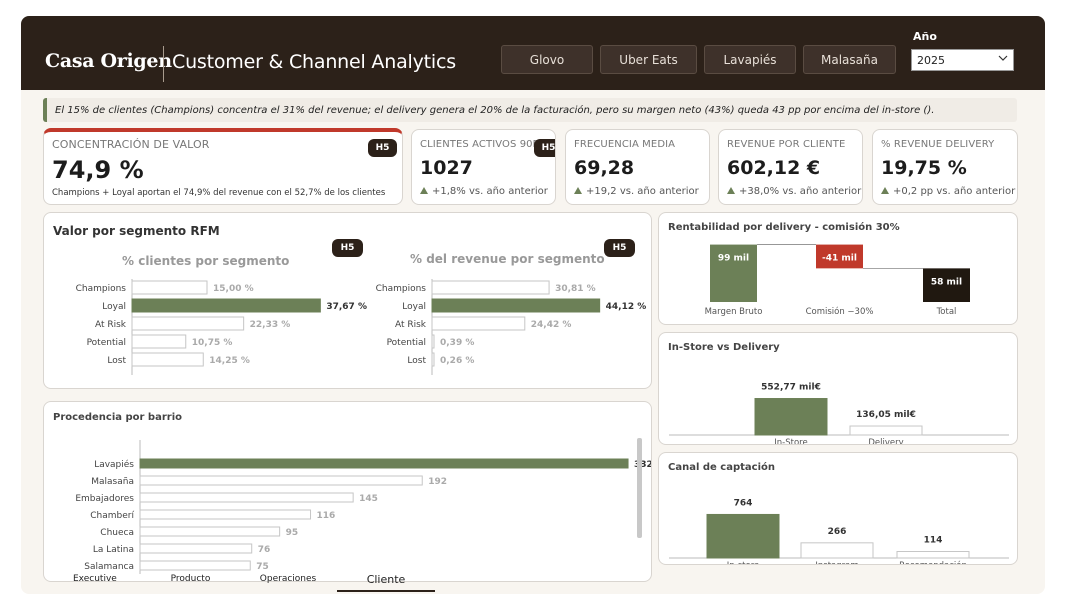 This screenshot has height=611, width=1065. I want to click on kpi-label: Revenue por cliente, so click(786, 144).